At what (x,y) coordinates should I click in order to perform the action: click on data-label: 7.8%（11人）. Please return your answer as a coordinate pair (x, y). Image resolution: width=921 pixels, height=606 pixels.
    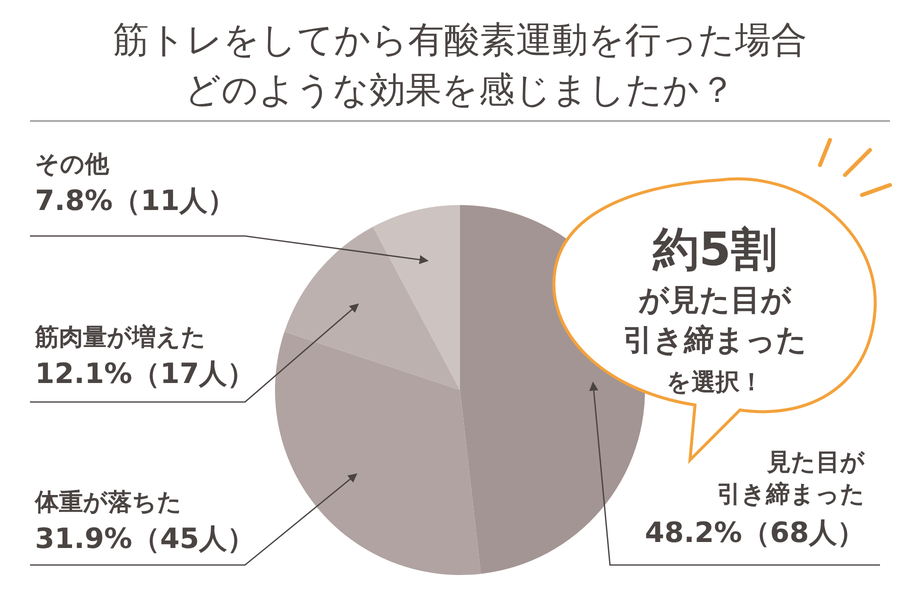
    Looking at the image, I should click on (135, 200).